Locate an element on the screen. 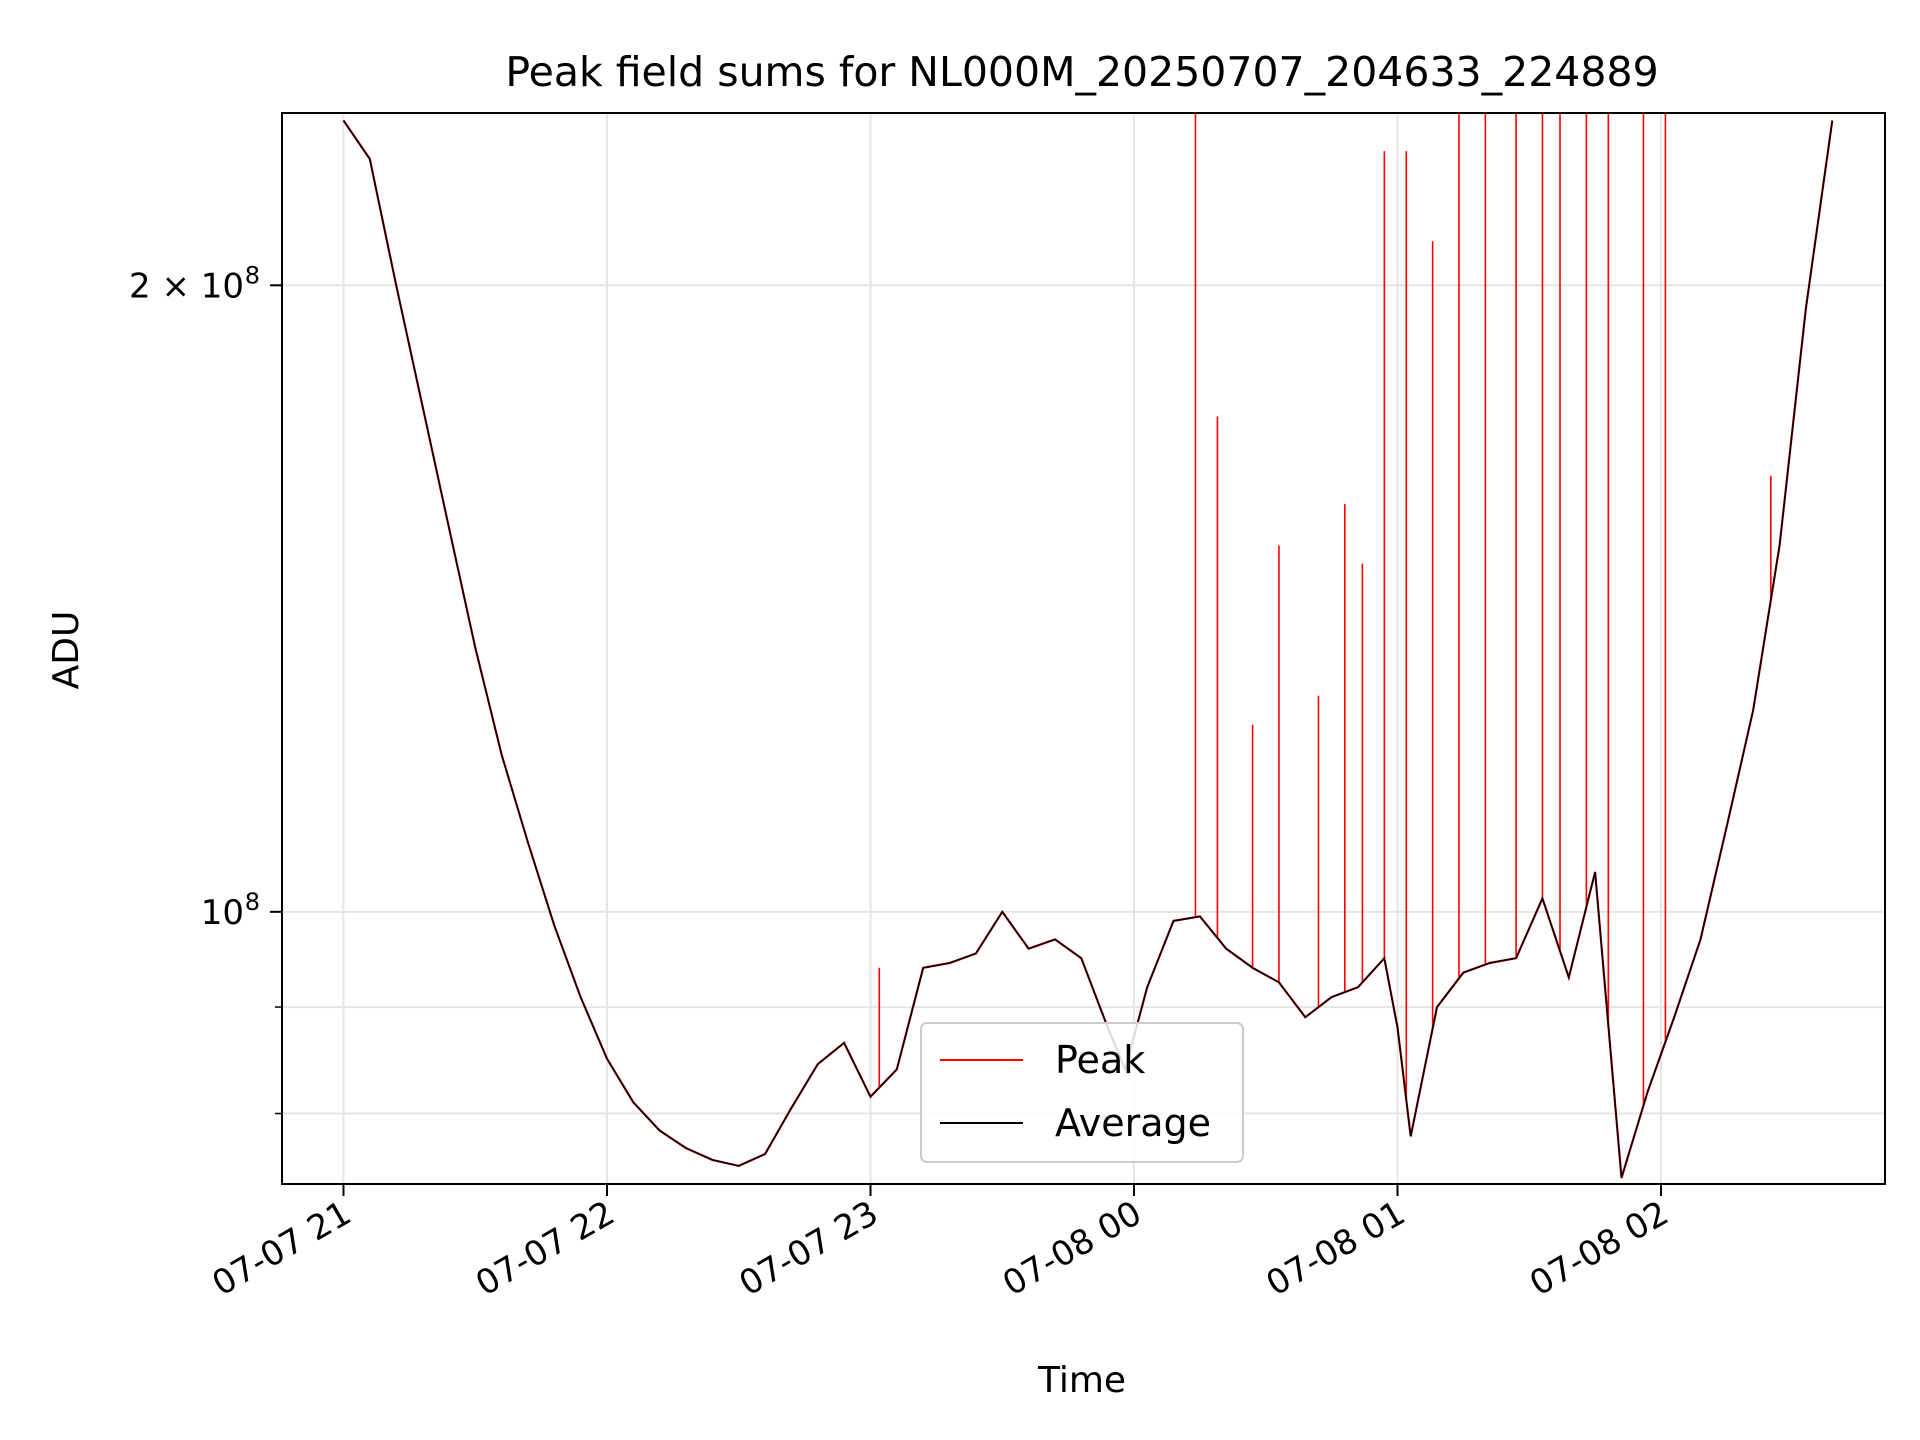  legend-box is located at coordinates (1082, 1092).